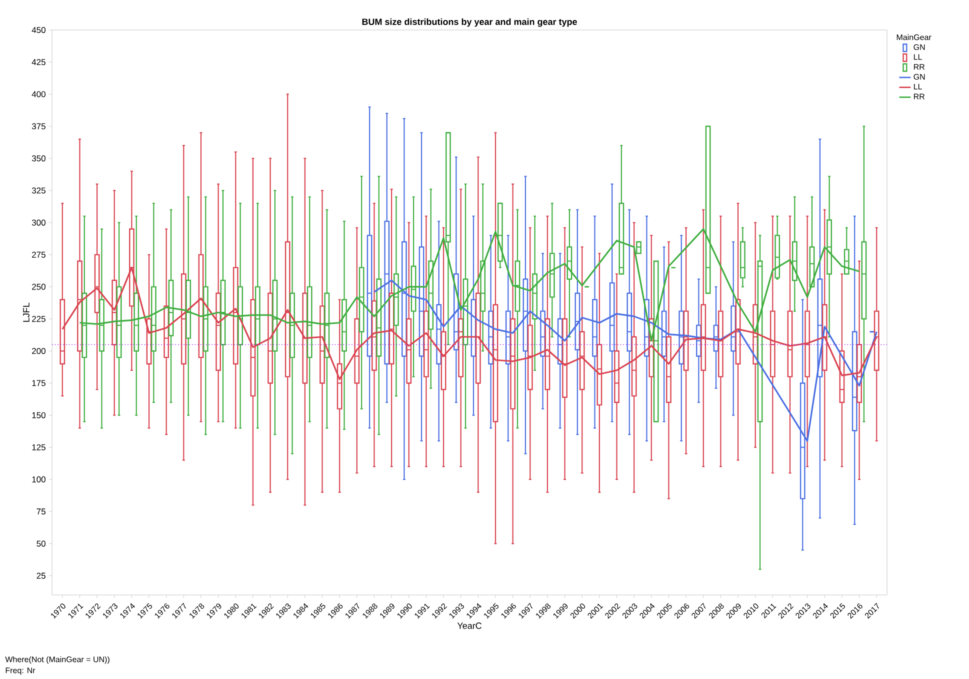 This screenshot has width=969, height=679. What do you see at coordinates (41, 543) in the screenshot?
I see `y-tick-label: 50` at bounding box center [41, 543].